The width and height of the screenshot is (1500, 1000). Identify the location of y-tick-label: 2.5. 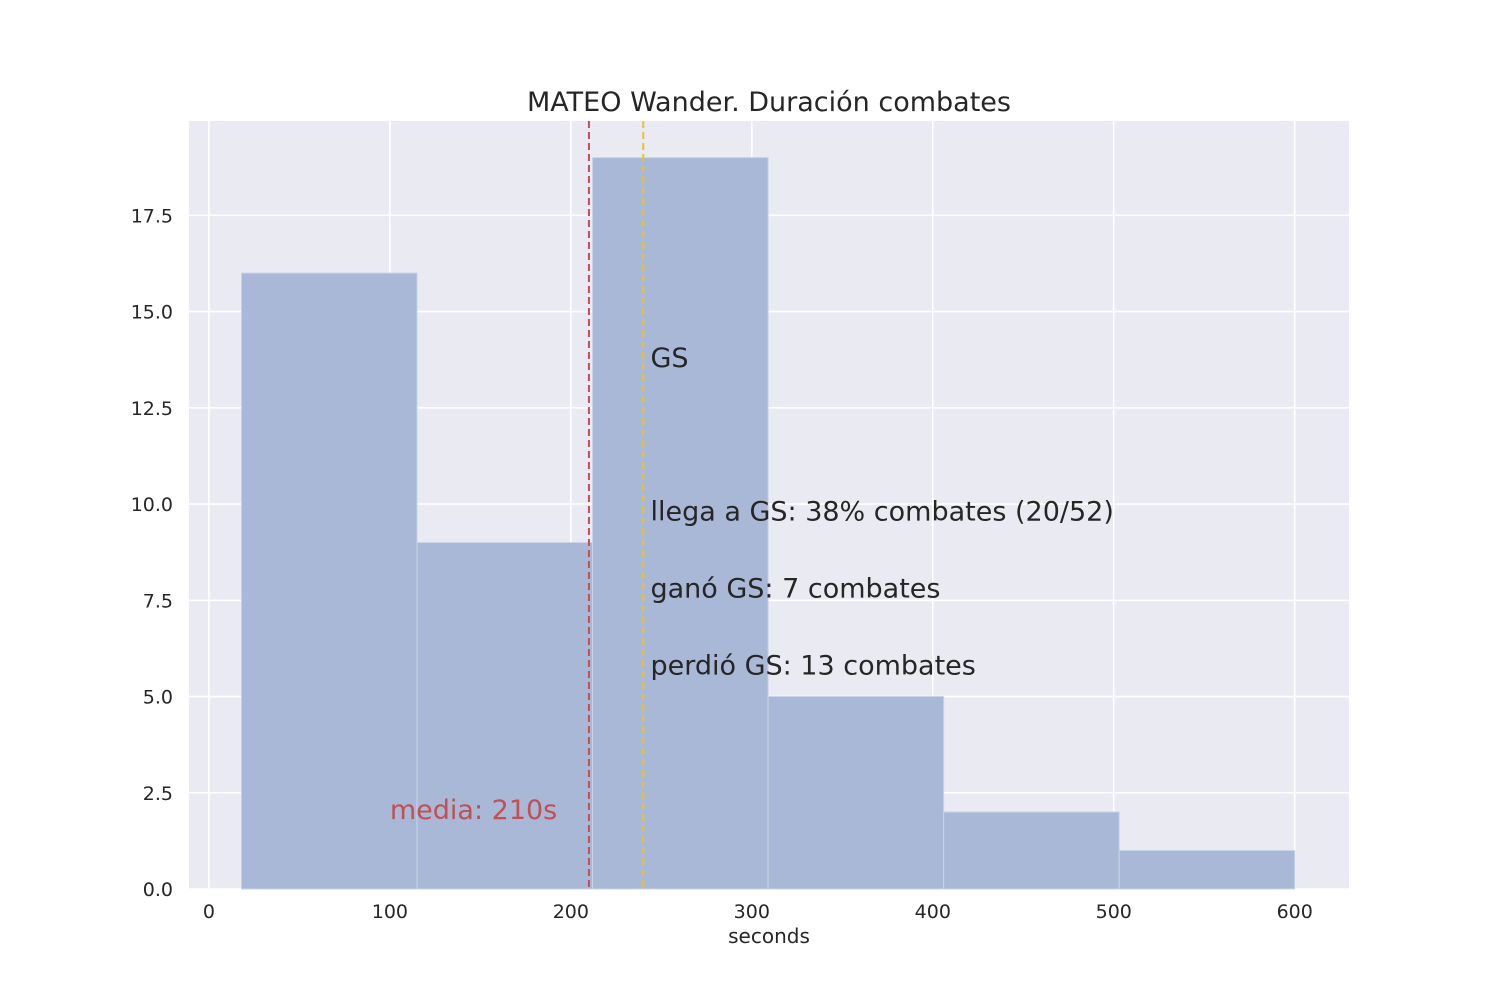
(158, 794).